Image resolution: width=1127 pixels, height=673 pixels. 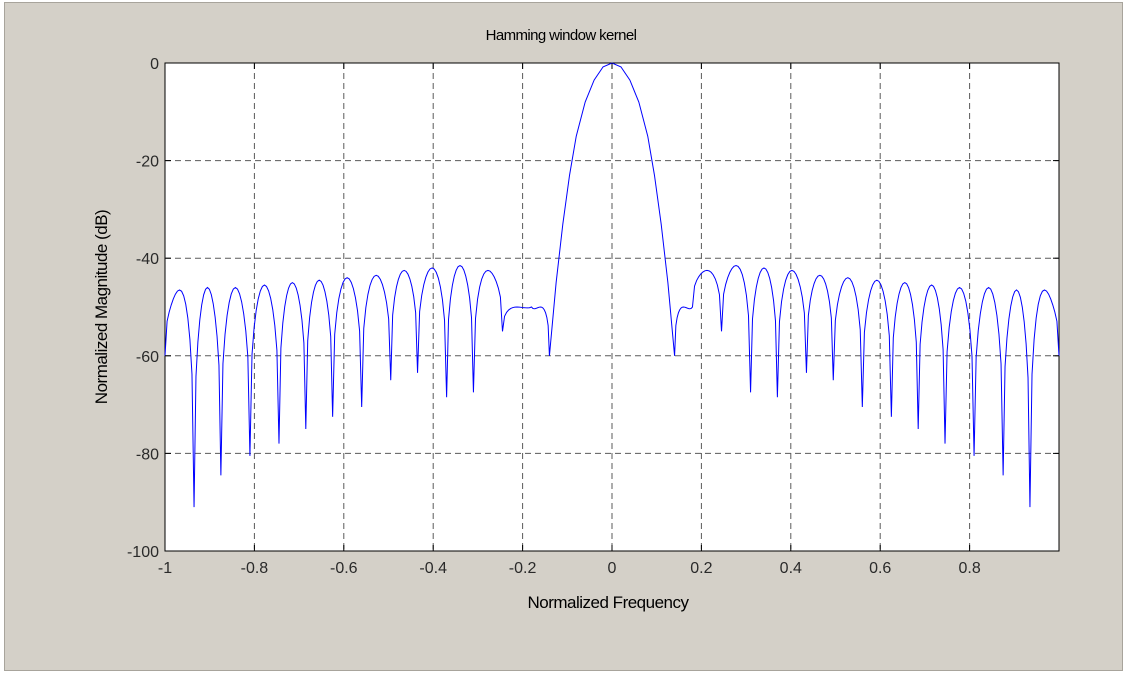 What do you see at coordinates (344, 568) in the screenshot?
I see `x-tick-label: -0.6` at bounding box center [344, 568].